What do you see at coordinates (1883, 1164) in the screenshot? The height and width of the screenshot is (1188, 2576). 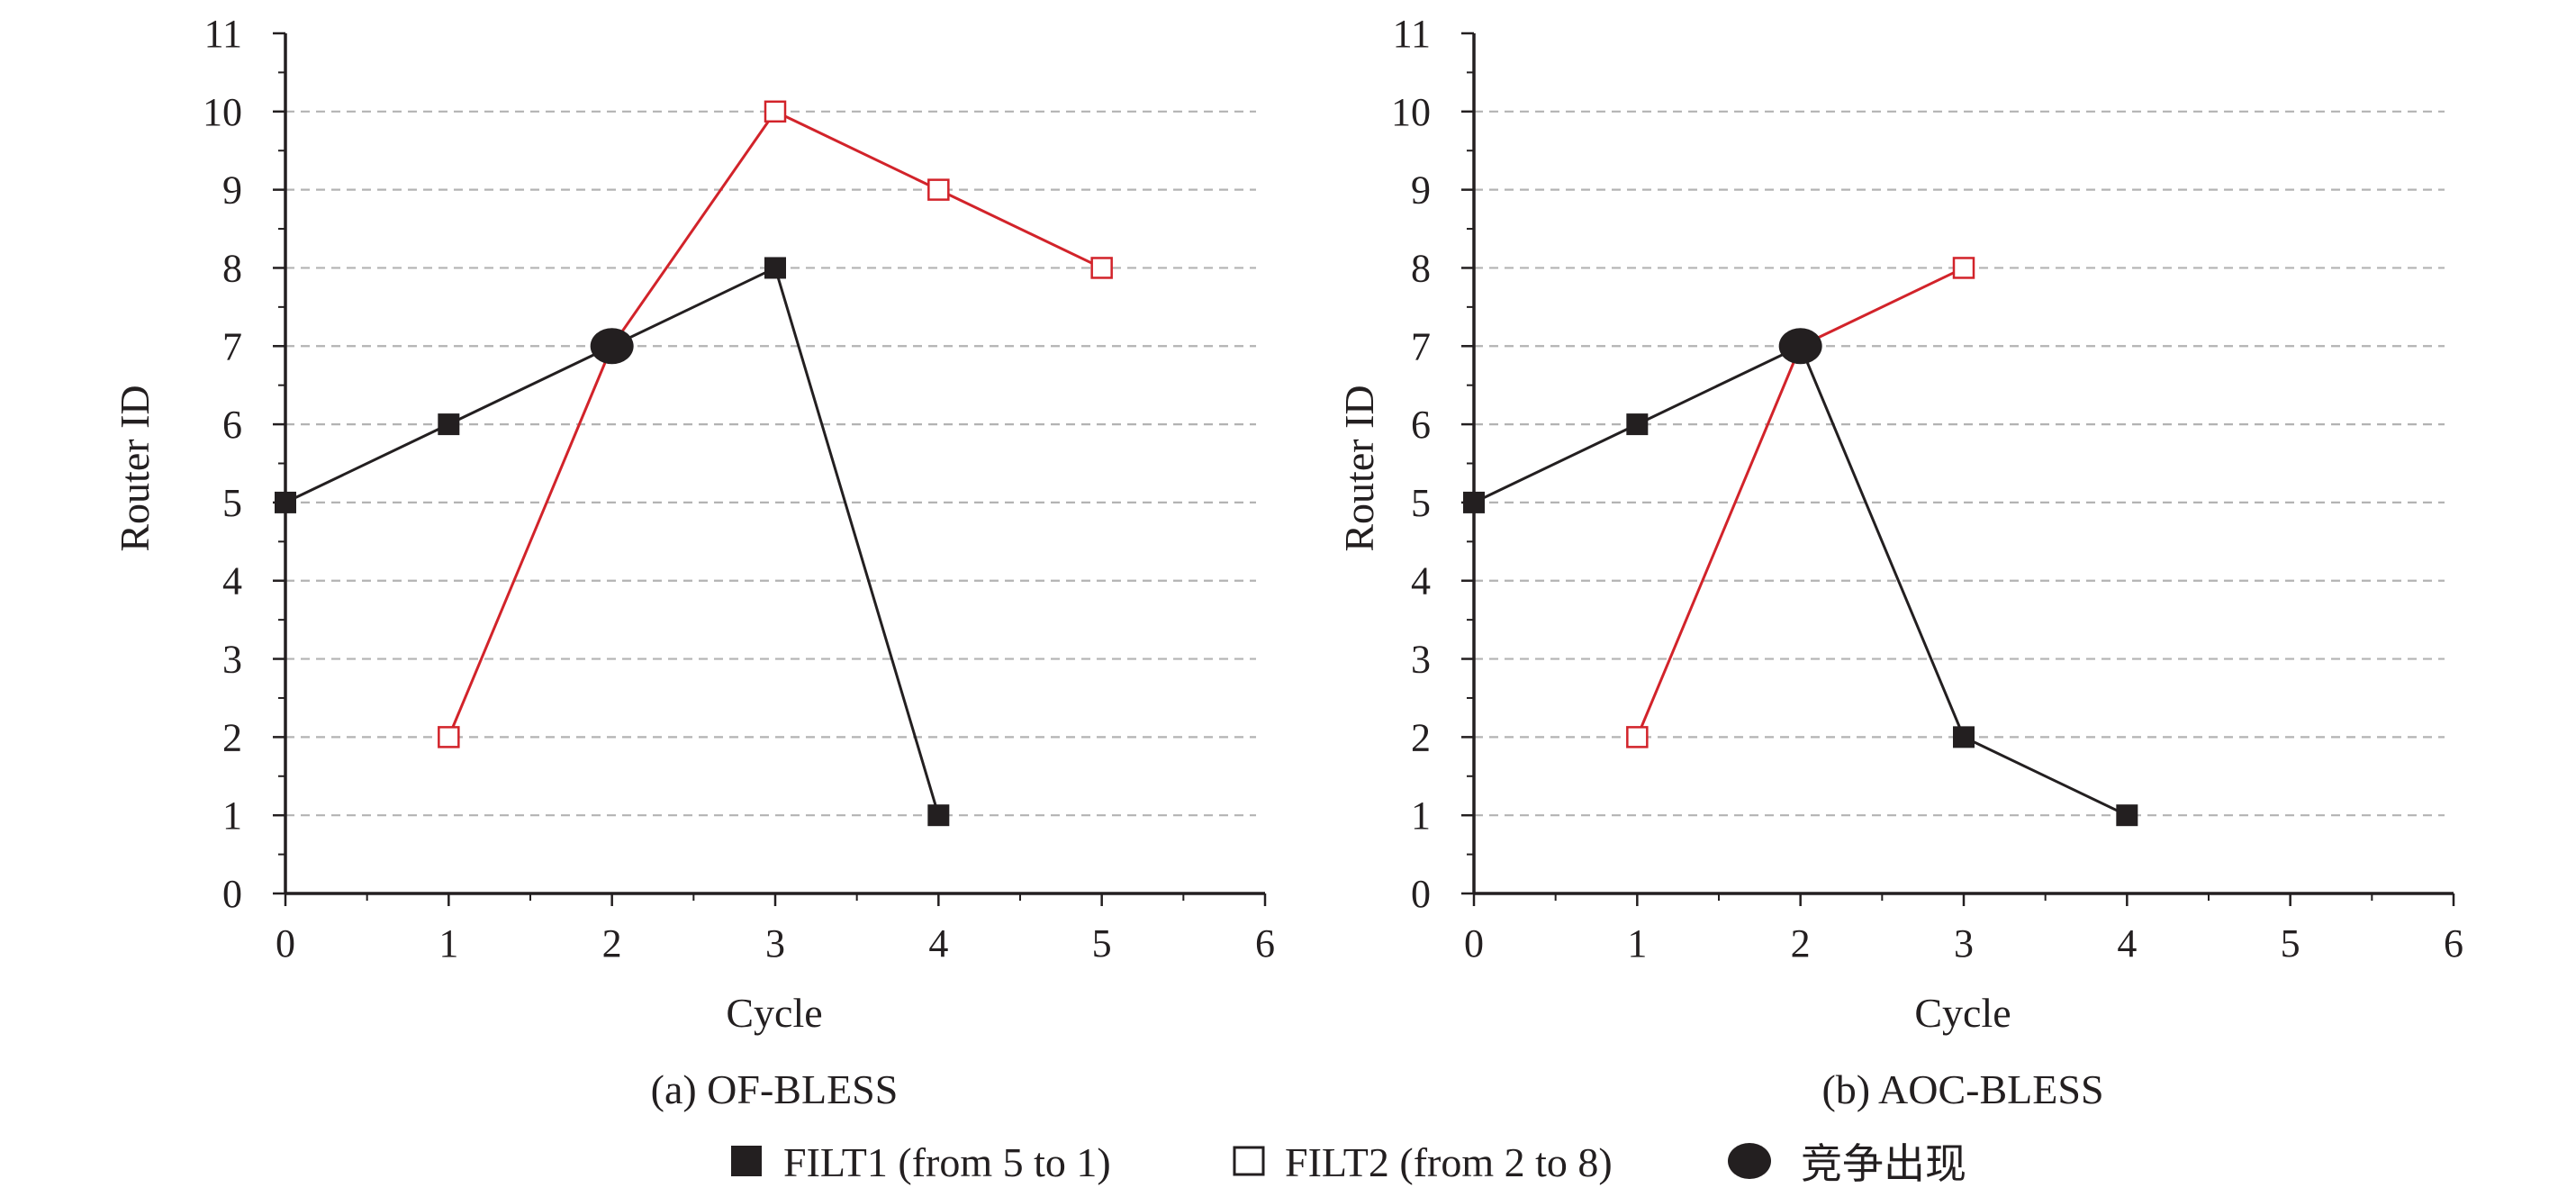 I see `legend-label-contention: 竞争出现` at bounding box center [1883, 1164].